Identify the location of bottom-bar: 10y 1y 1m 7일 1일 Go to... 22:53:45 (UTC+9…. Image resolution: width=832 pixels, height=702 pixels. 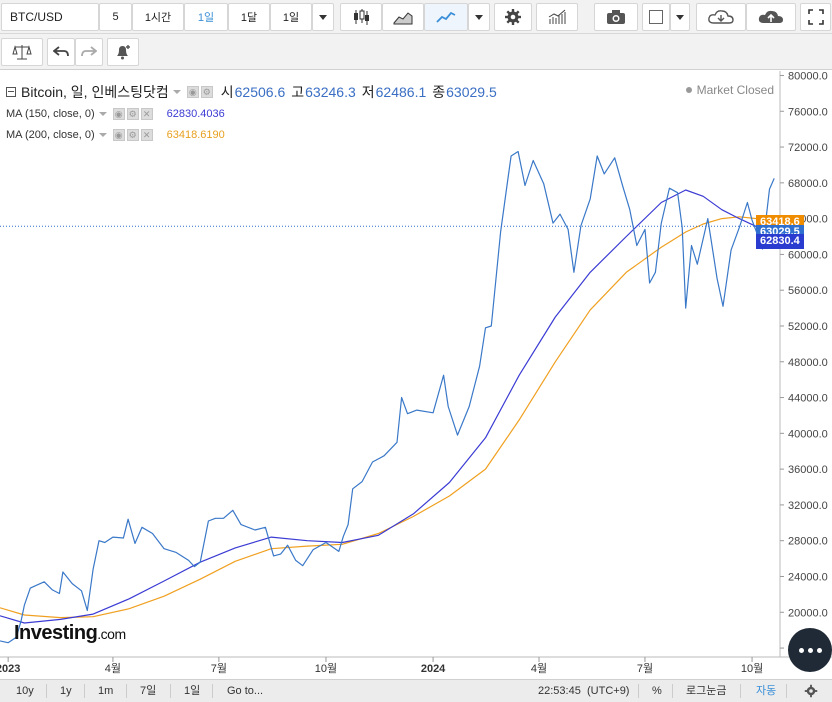
(416, 690).